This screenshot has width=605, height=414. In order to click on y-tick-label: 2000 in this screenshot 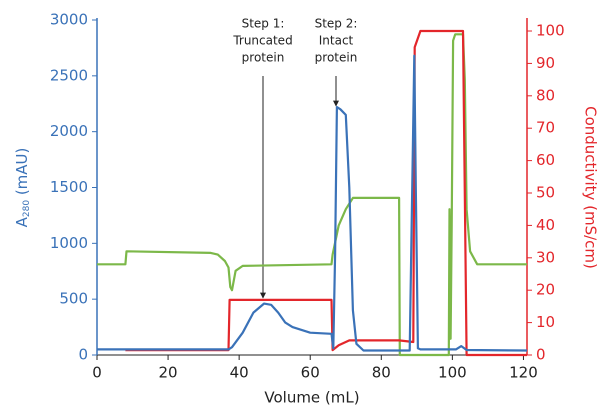, I will do `click(69, 131)`.